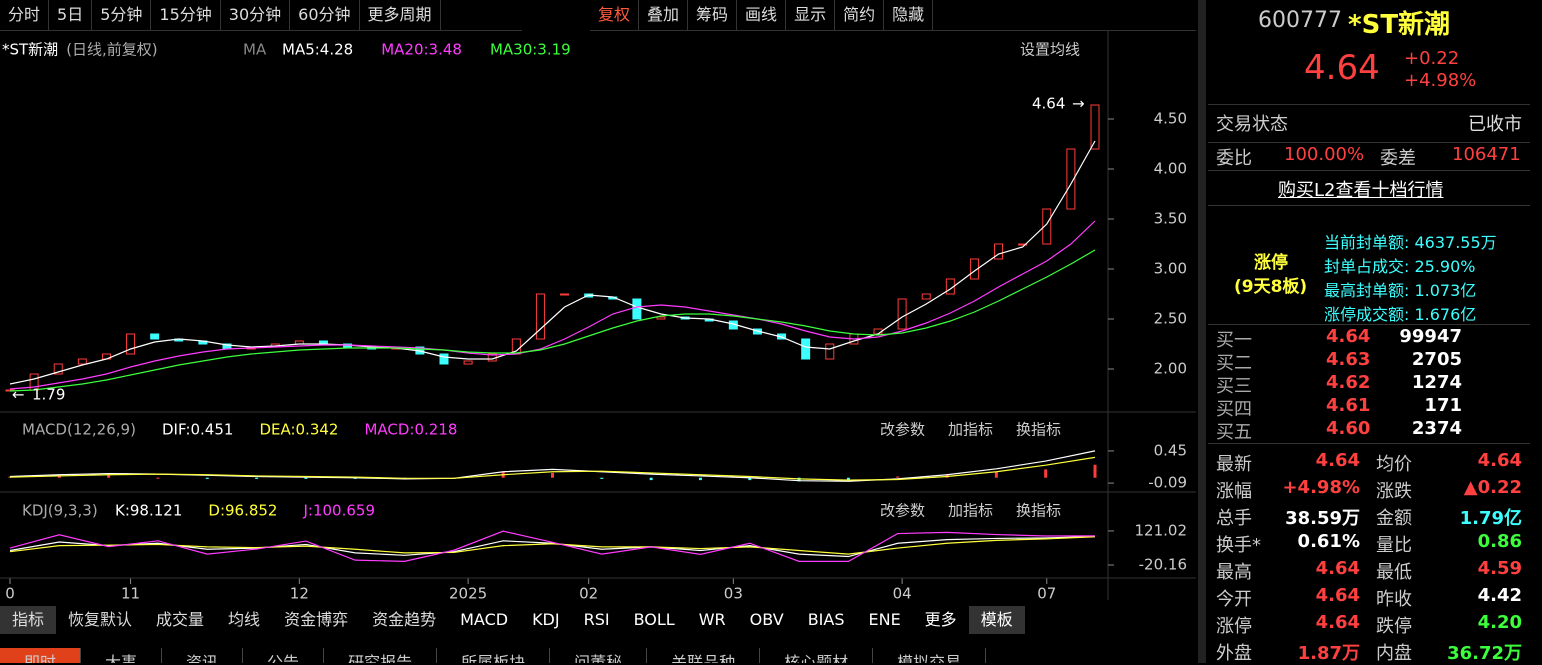 This screenshot has height=665, width=1542. Describe the element at coordinates (909, 15) in the screenshot. I see `toolbar-button: 隐藏` at that location.